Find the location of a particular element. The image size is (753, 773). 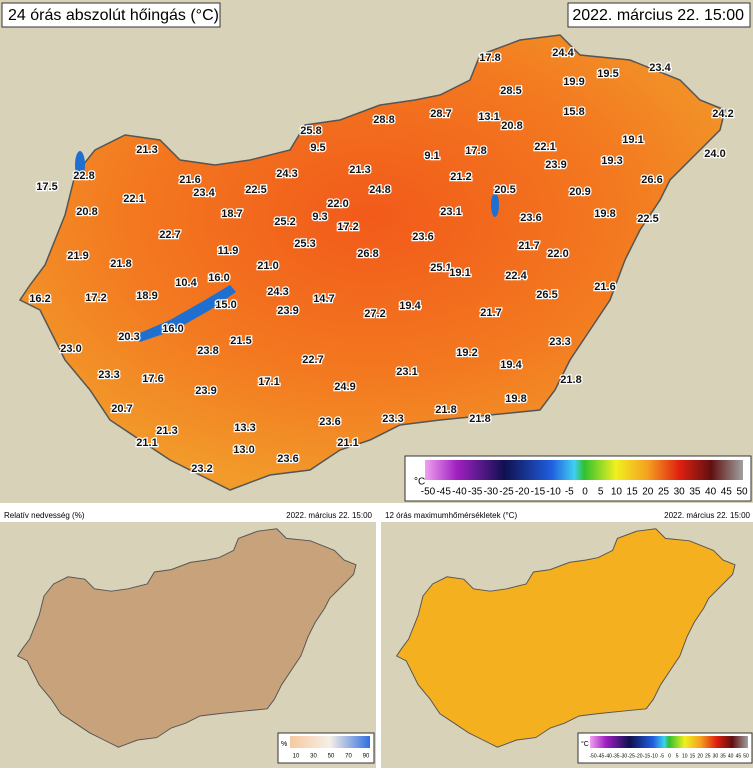

station-value: 9.3 is located at coordinates (319, 217).